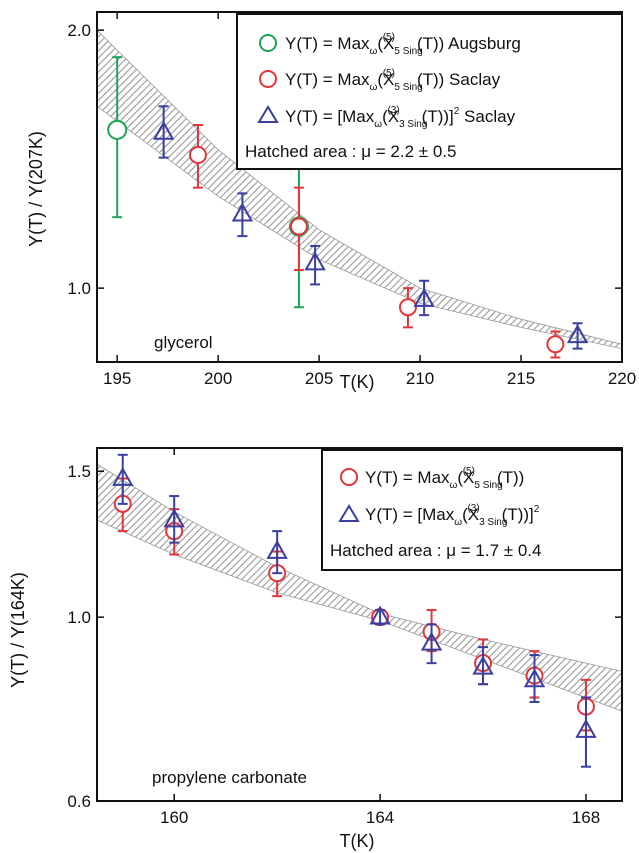 The width and height of the screenshot is (639, 853). I want to click on glycerol-hatched-area-note: Hatched area : μ = 2.2 ± 0.5, so click(350, 151).